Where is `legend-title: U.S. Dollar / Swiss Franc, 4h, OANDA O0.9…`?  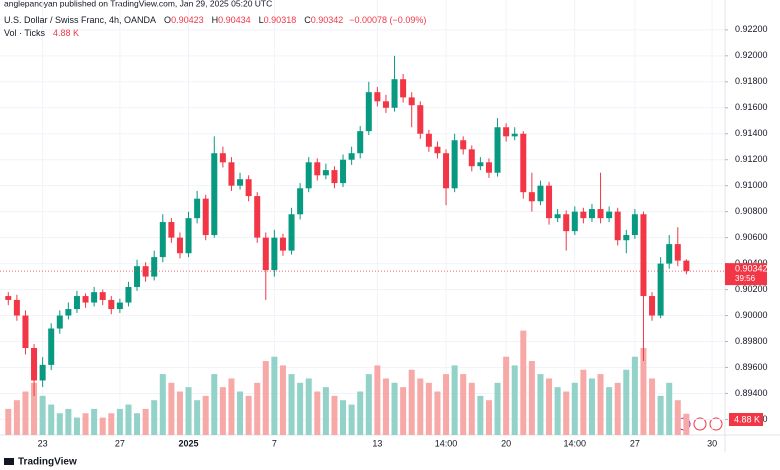 legend-title: U.S. Dollar / Swiss Franc, 4h, OANDA O0.9… is located at coordinates (215, 20).